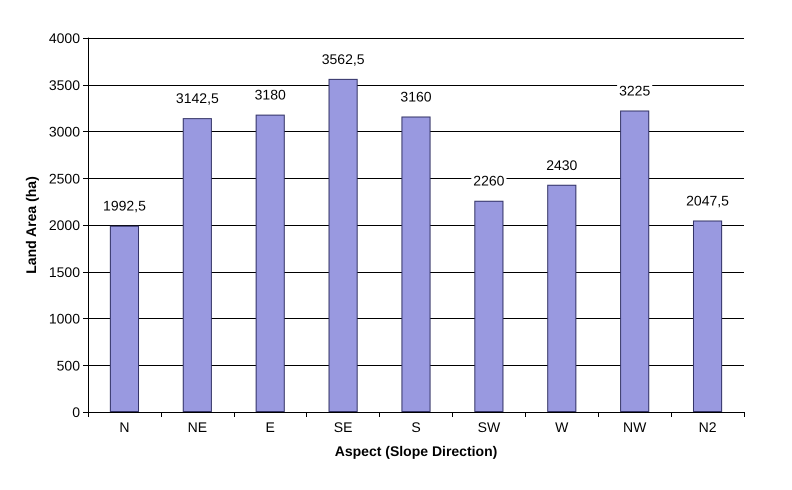 The width and height of the screenshot is (792, 490). Describe the element at coordinates (270, 427) in the screenshot. I see `x-tick-label: E` at that location.